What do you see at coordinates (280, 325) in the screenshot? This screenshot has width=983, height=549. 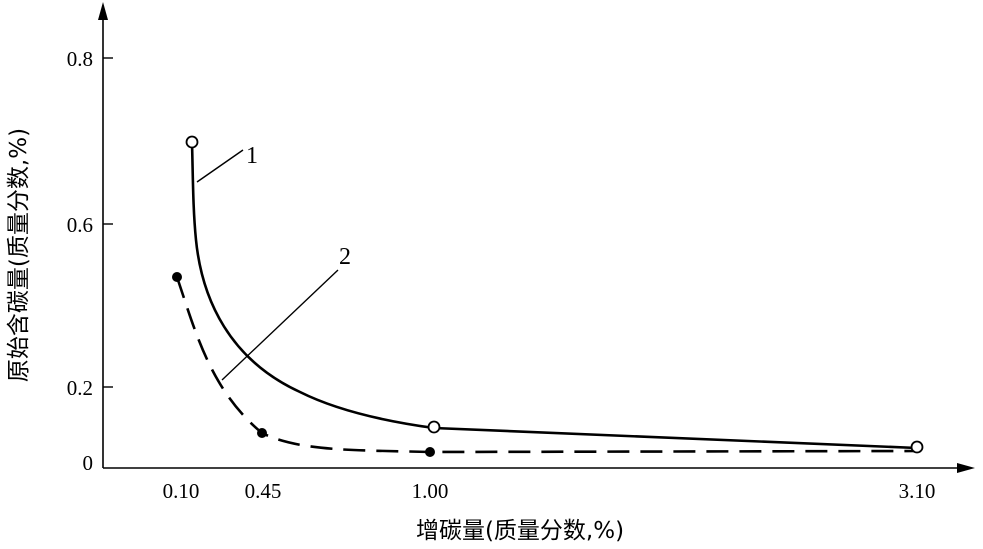 I see `series-2-leader` at bounding box center [280, 325].